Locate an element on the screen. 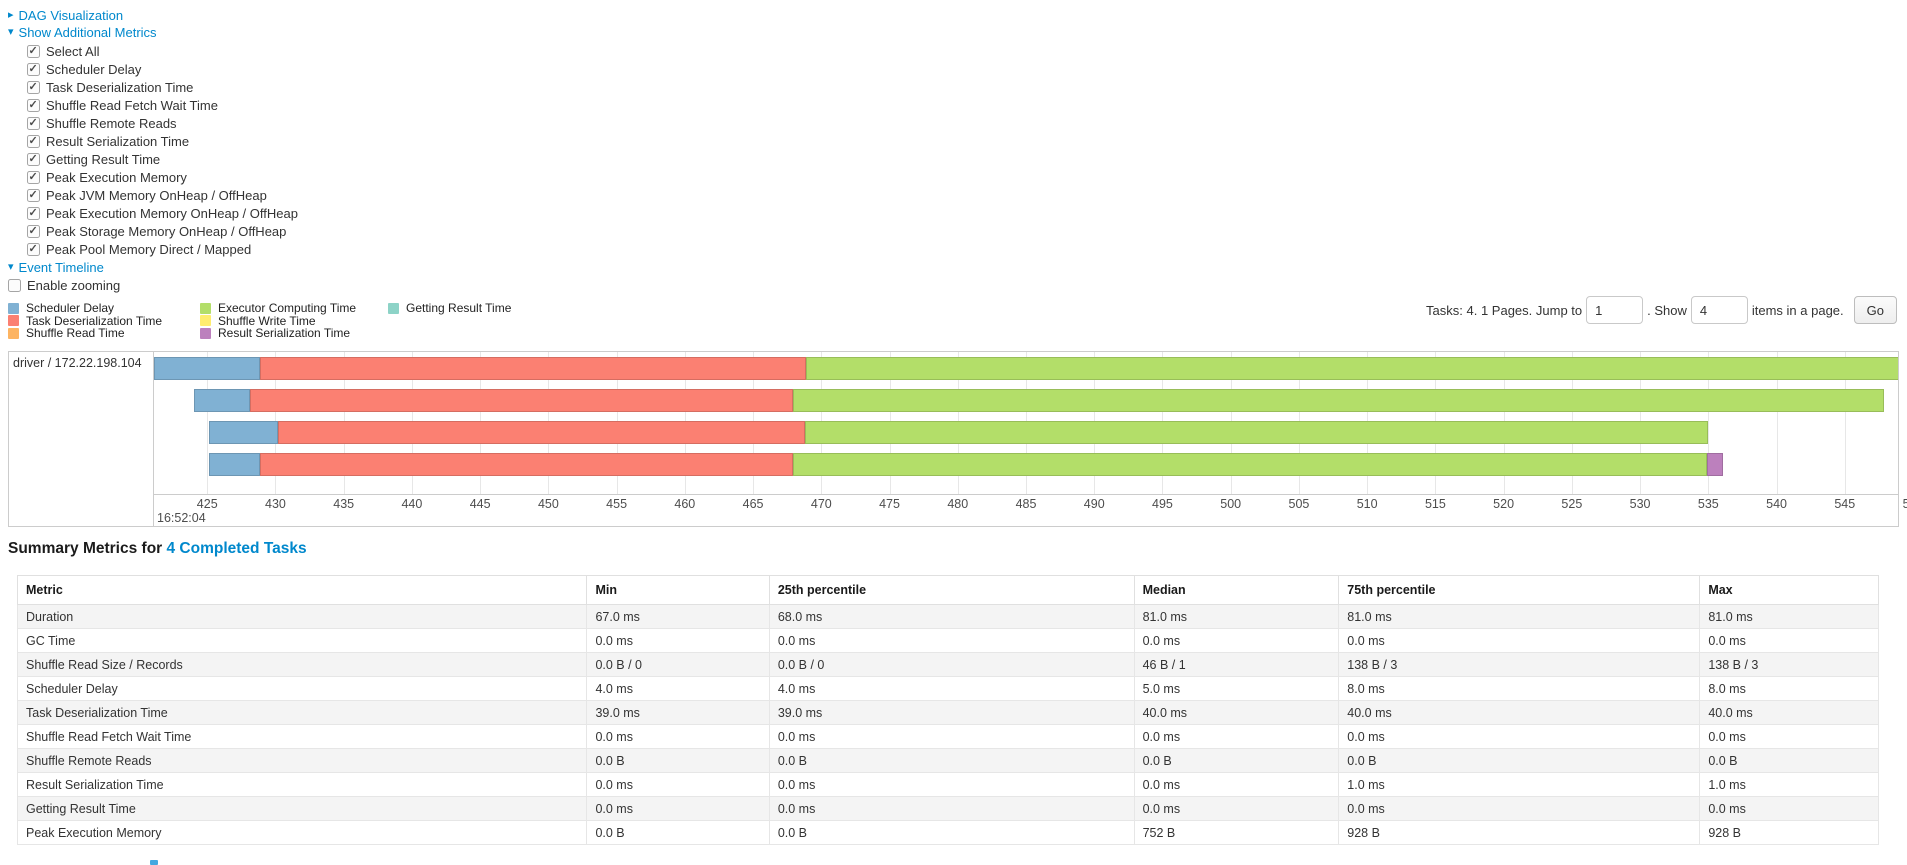  timeline-gridline is located at coordinates (1709, 423).